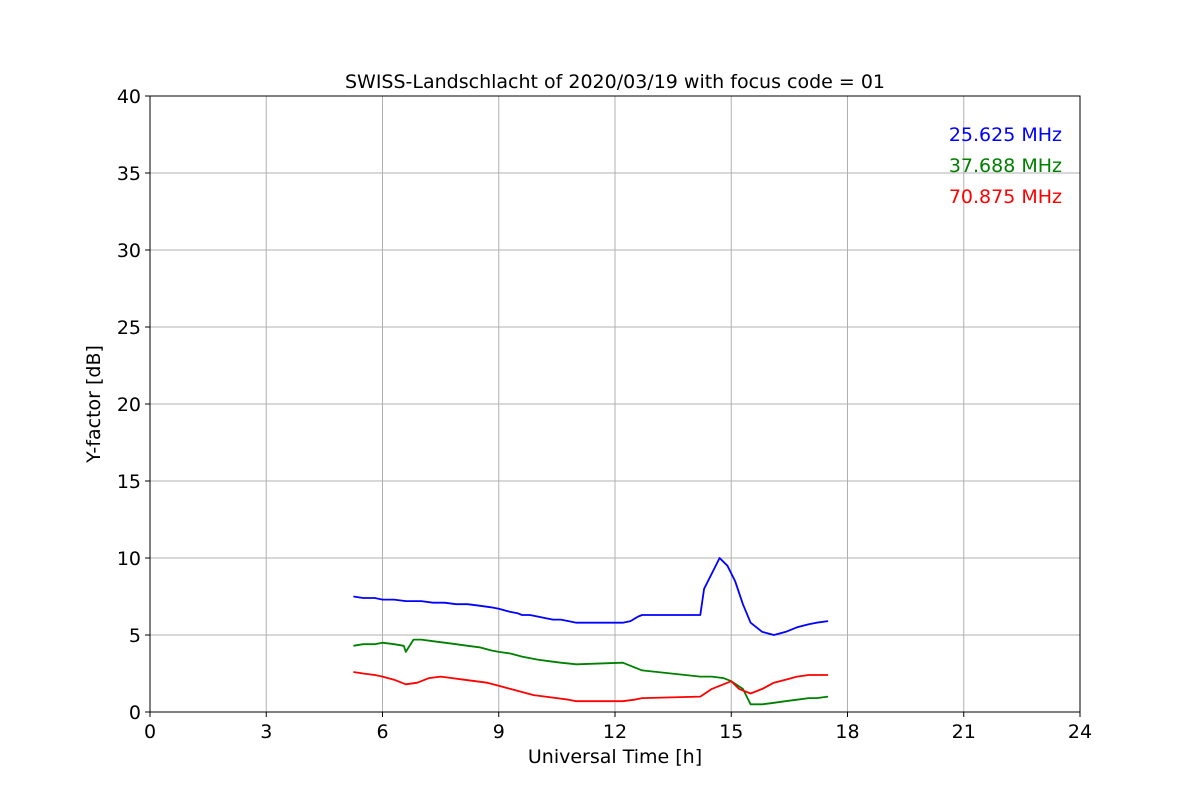  I want to click on y-tick-label: 0, so click(135, 713).